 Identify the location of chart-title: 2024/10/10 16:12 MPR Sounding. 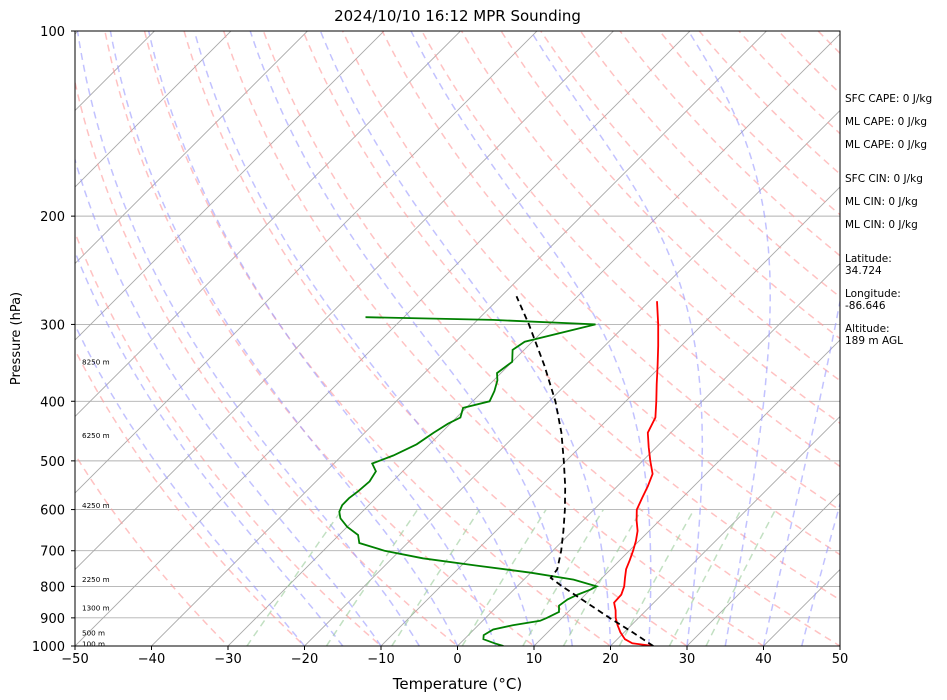
(457, 16).